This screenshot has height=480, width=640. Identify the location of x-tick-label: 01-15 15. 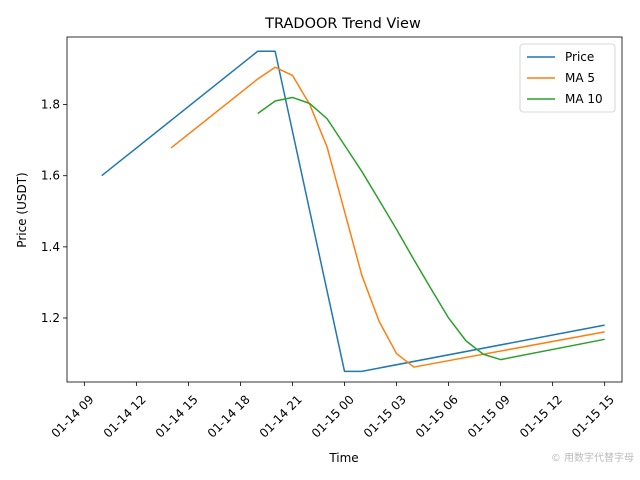
(593, 416).